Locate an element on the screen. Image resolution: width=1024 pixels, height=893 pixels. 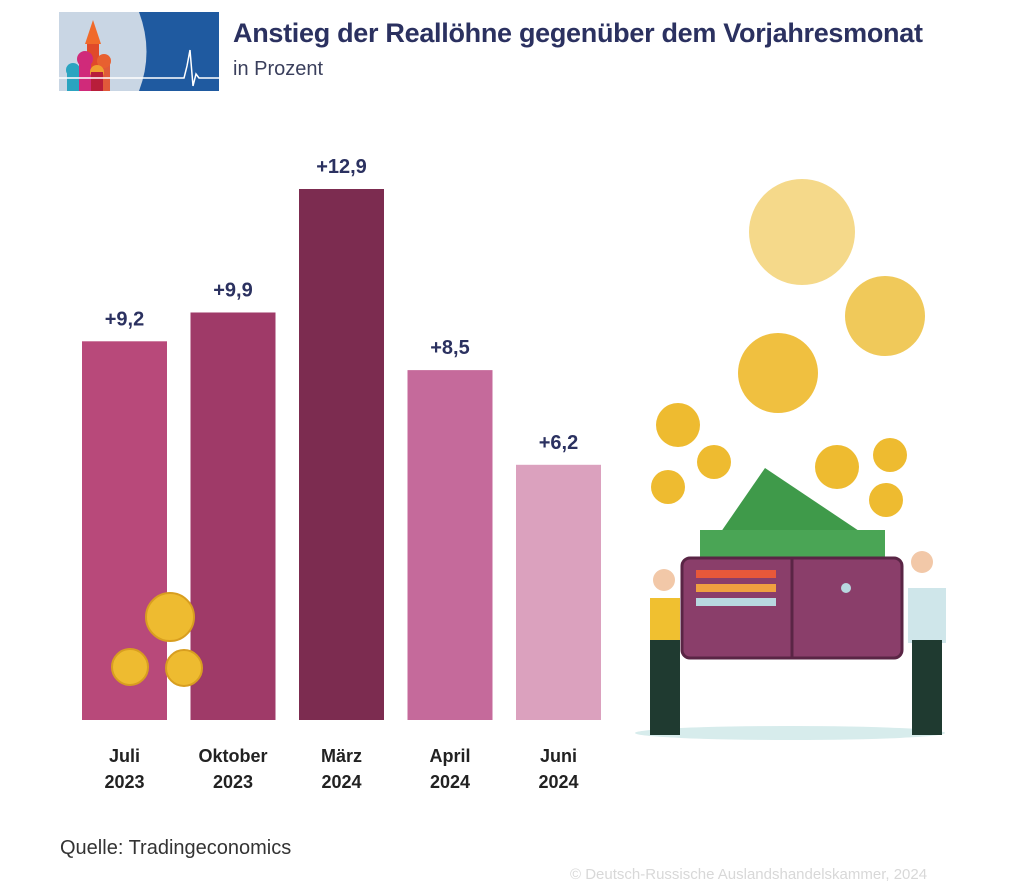
x-tick-label: Oktober is located at coordinates (232, 756).